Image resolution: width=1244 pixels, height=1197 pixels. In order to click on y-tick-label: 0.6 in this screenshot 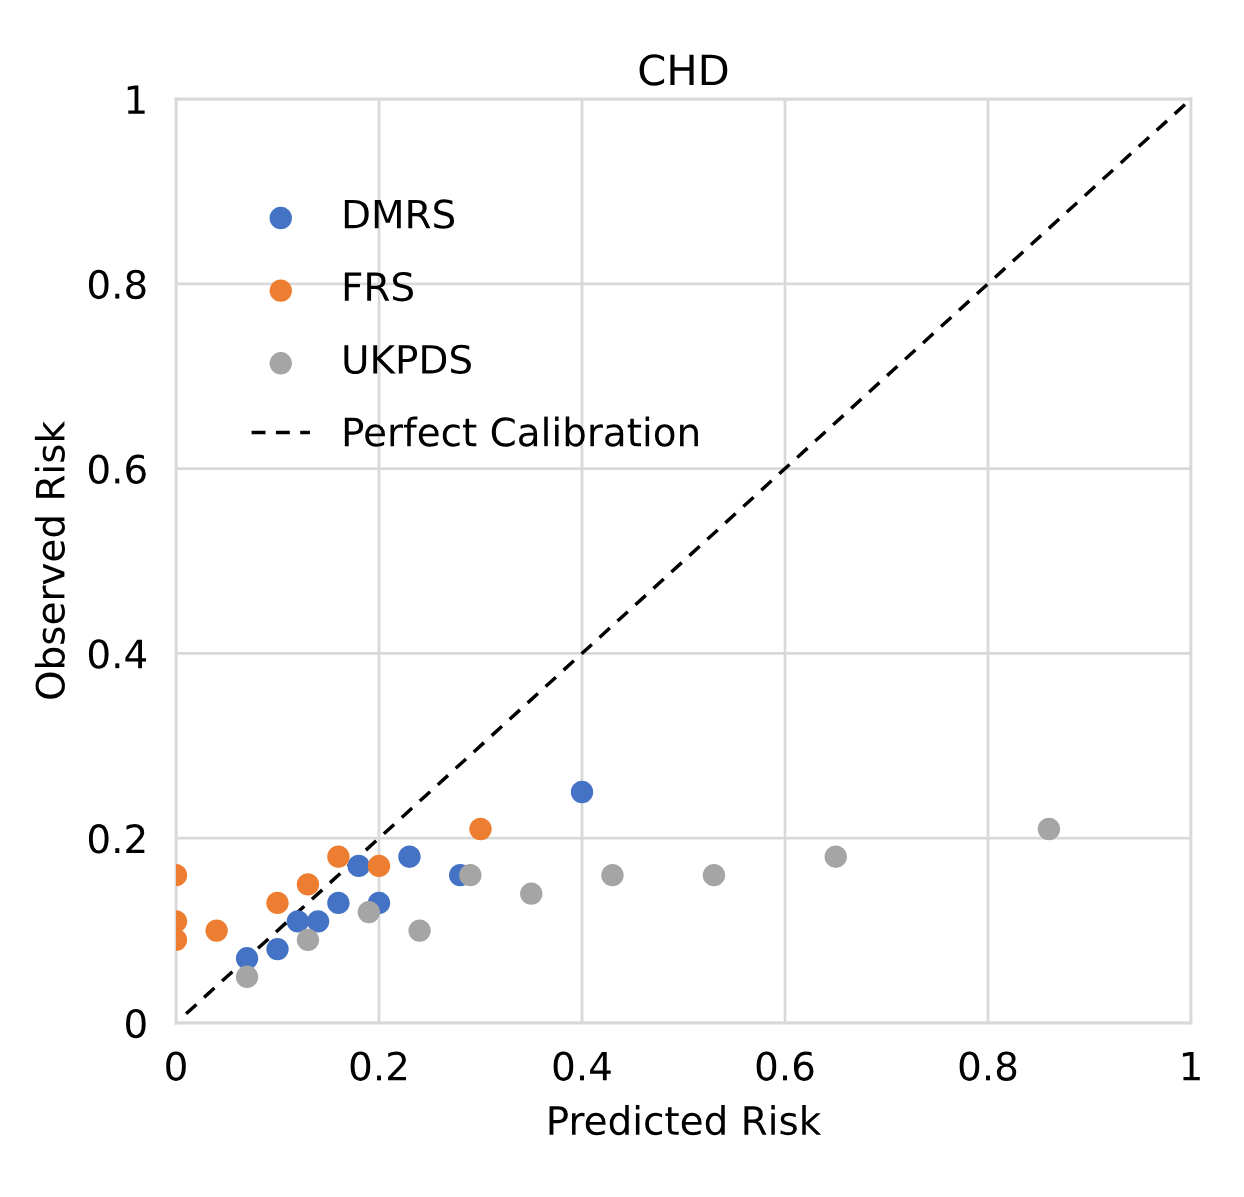, I will do `click(117, 469)`.